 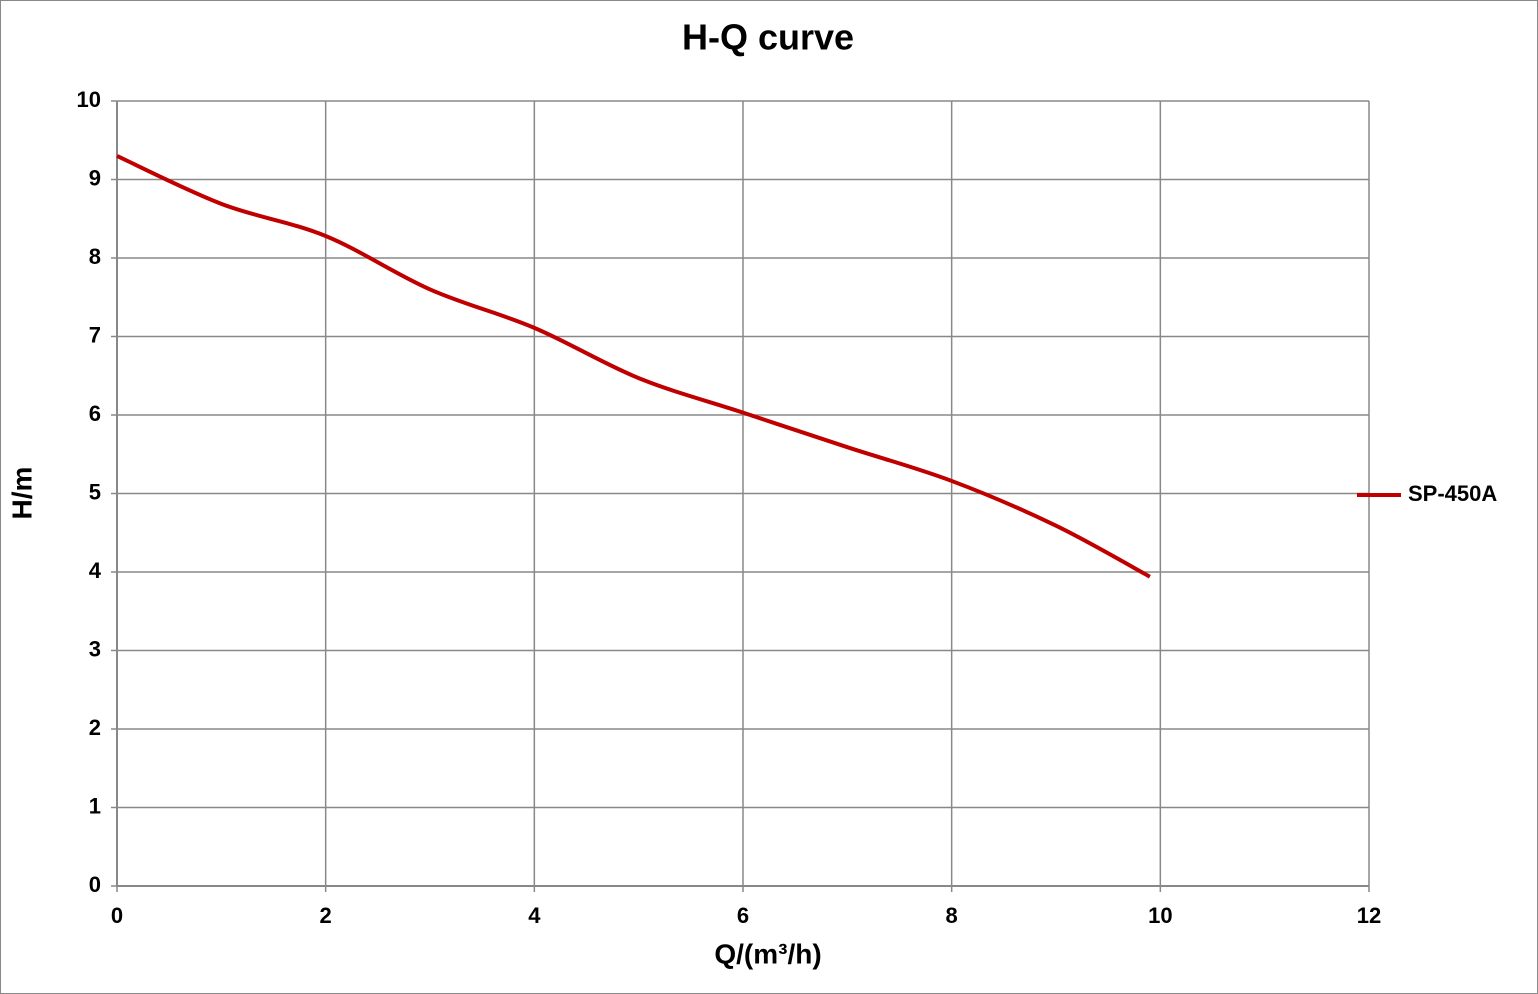 I want to click on y-tick-label: 9, so click(x=95, y=177).